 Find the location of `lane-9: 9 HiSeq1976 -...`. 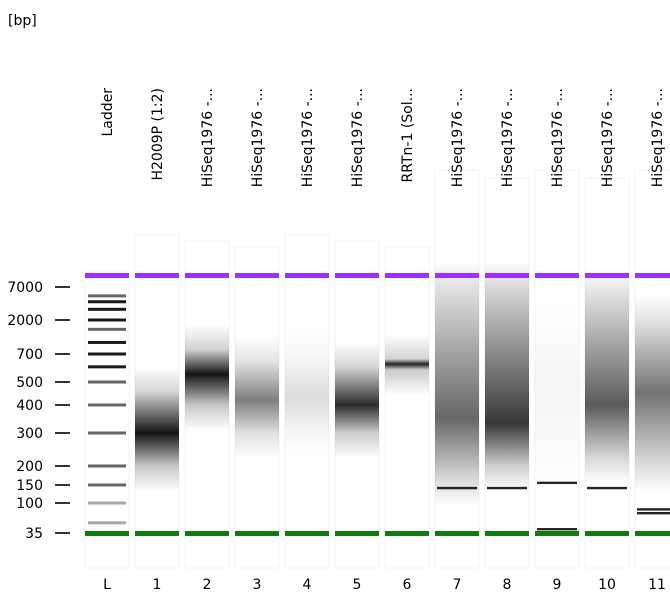

lane-9: 9 HiSeq1976 -... is located at coordinates (557, 340).